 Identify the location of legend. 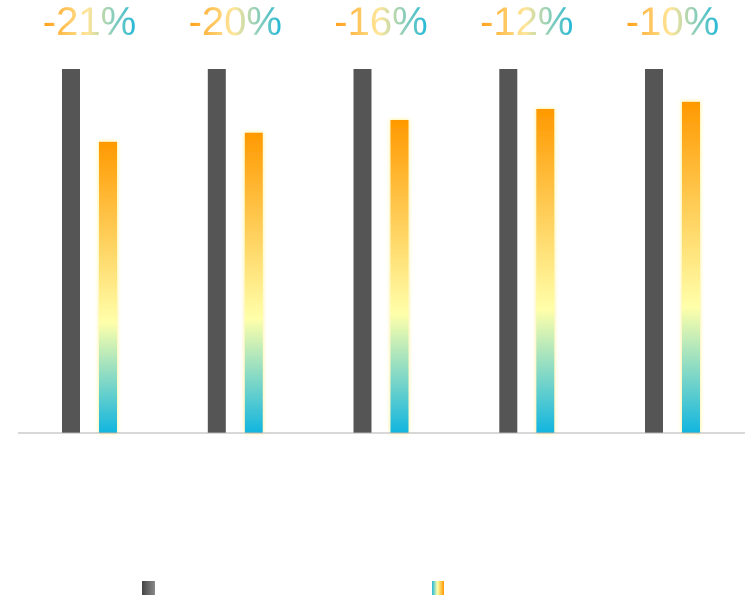
(293, 588).